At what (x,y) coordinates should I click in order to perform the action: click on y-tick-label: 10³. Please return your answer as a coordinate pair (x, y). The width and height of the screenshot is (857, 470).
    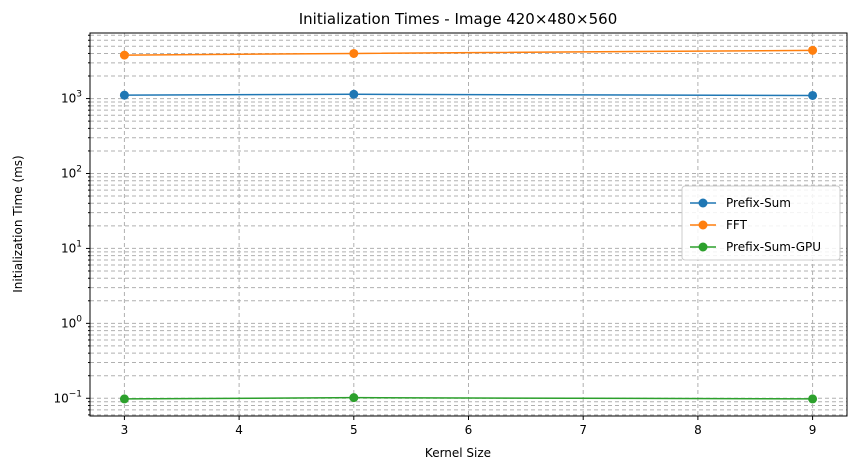
    Looking at the image, I should click on (71, 98).